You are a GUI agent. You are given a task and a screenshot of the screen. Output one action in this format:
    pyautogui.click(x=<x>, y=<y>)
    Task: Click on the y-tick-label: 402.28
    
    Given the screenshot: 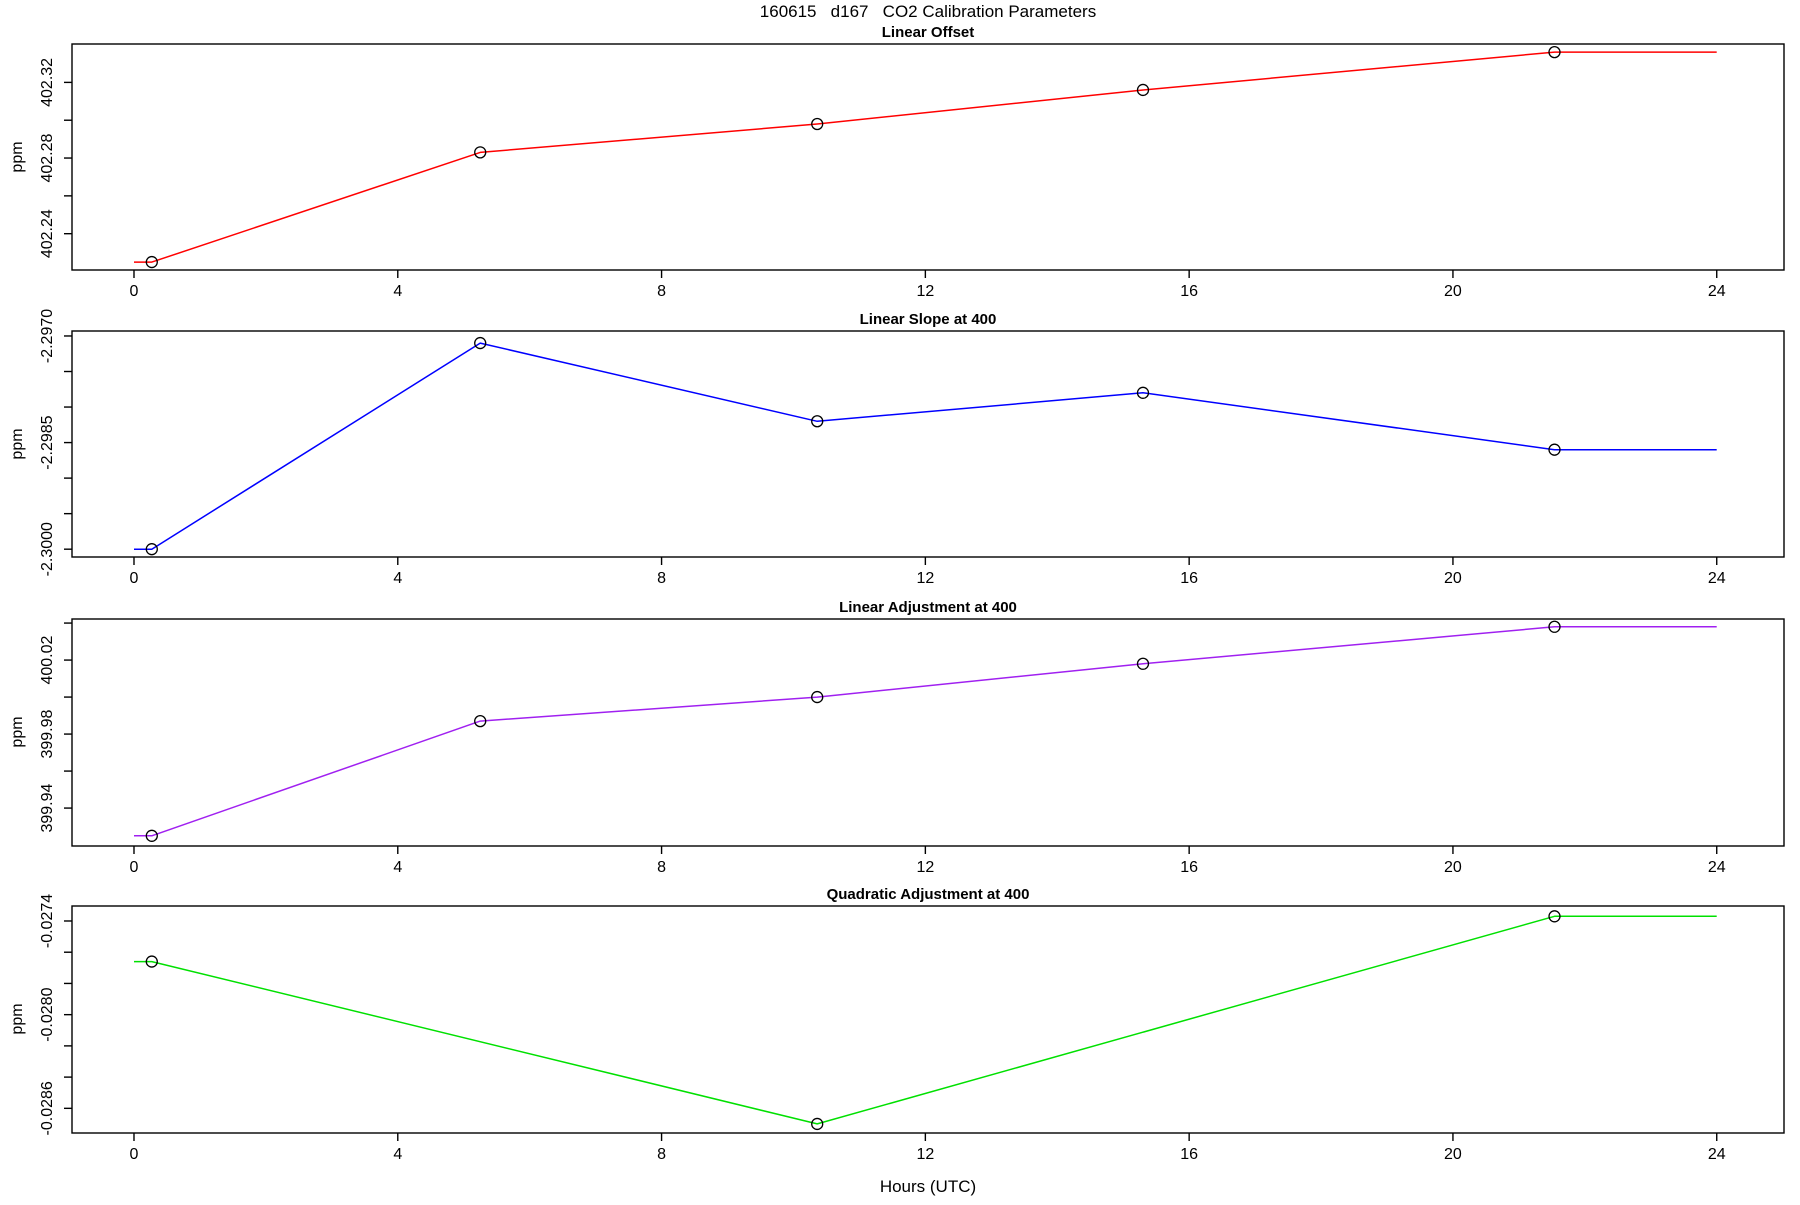 What is the action you would take?
    pyautogui.click(x=47, y=157)
    